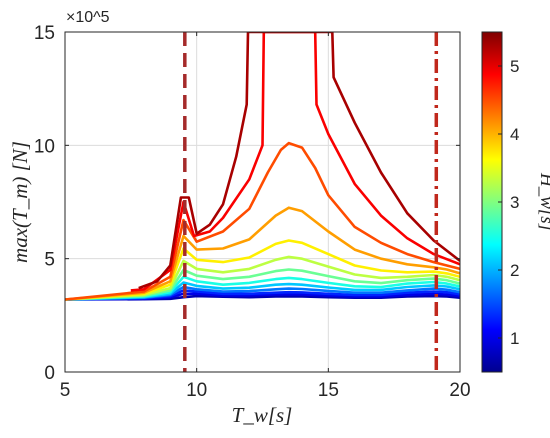 This screenshot has width=550, height=438. Describe the element at coordinates (88, 17) in the screenshot. I see `y-exponent-label: ×10^5` at that location.